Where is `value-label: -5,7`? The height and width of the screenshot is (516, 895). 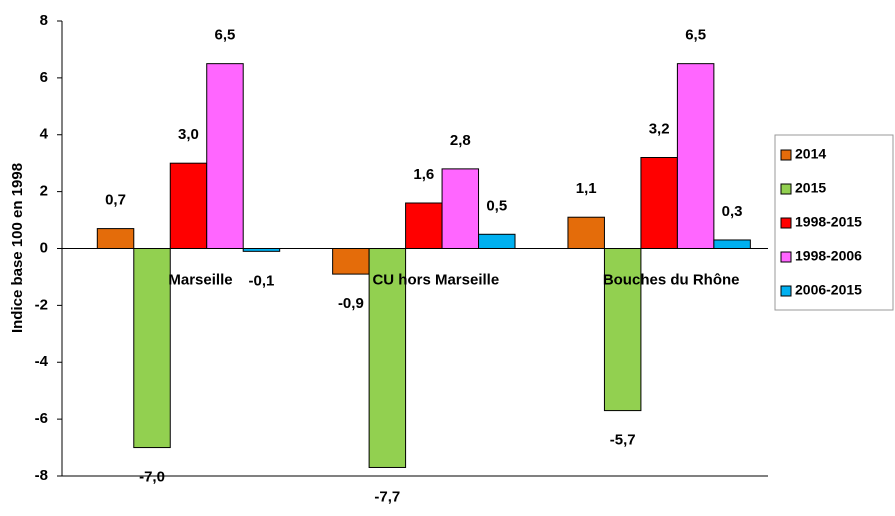 value-label: -5,7 is located at coordinates (623, 440).